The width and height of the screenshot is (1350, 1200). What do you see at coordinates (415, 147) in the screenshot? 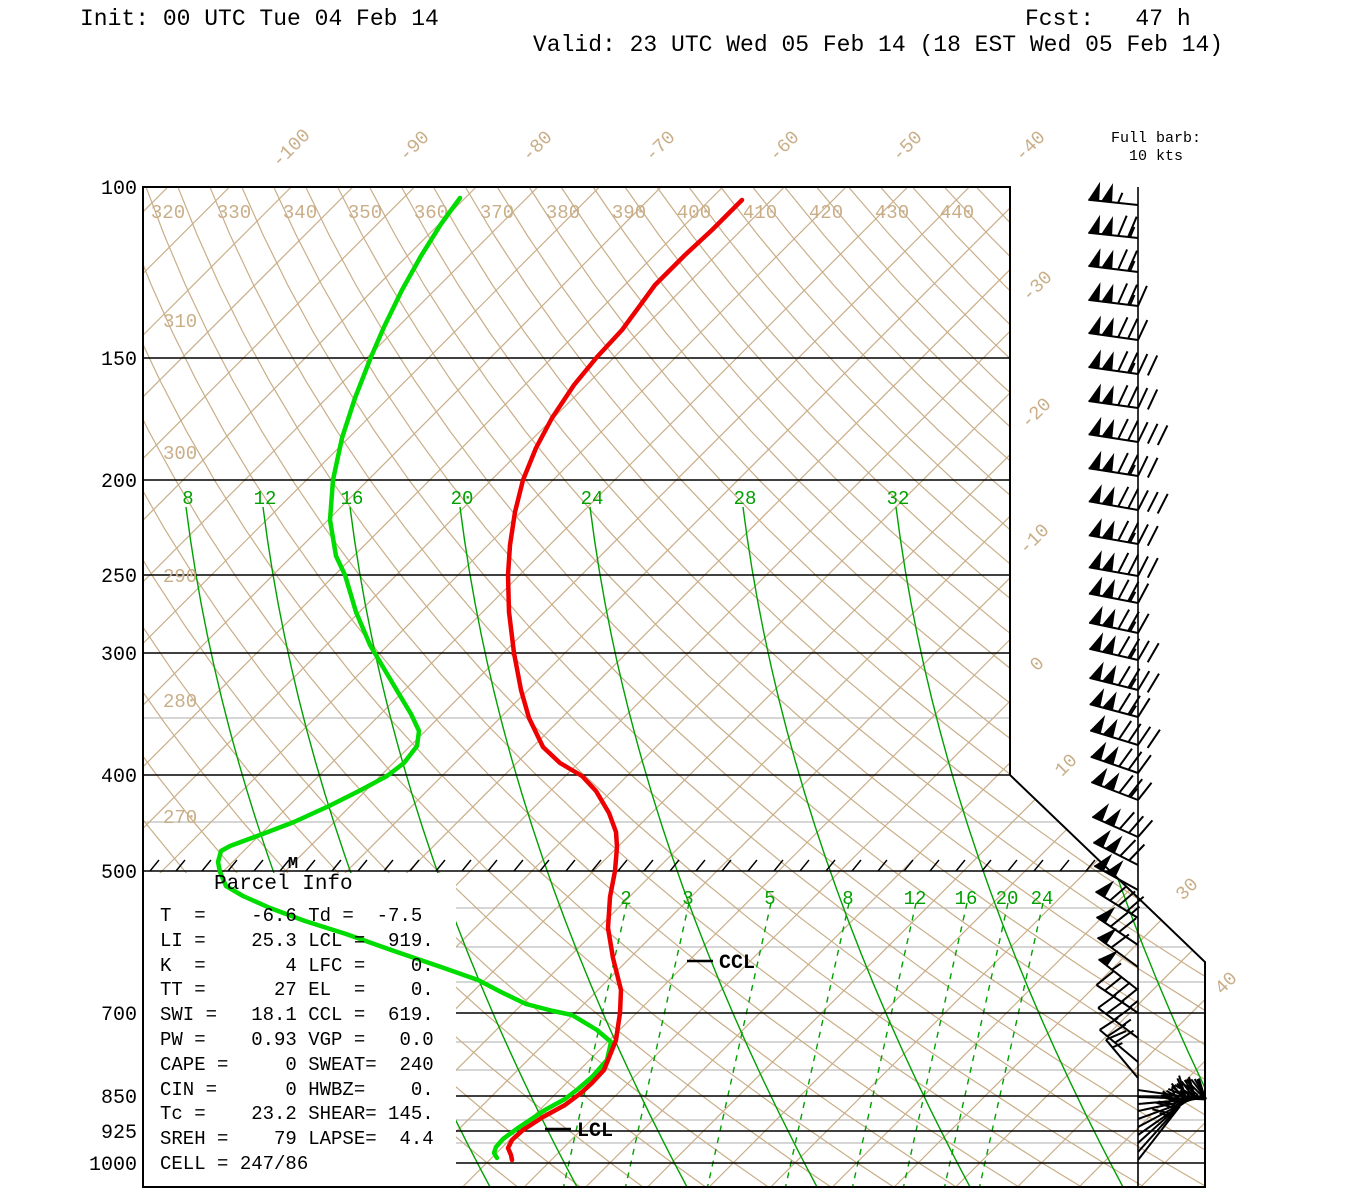
I see `svg-text: -90` at bounding box center [415, 147].